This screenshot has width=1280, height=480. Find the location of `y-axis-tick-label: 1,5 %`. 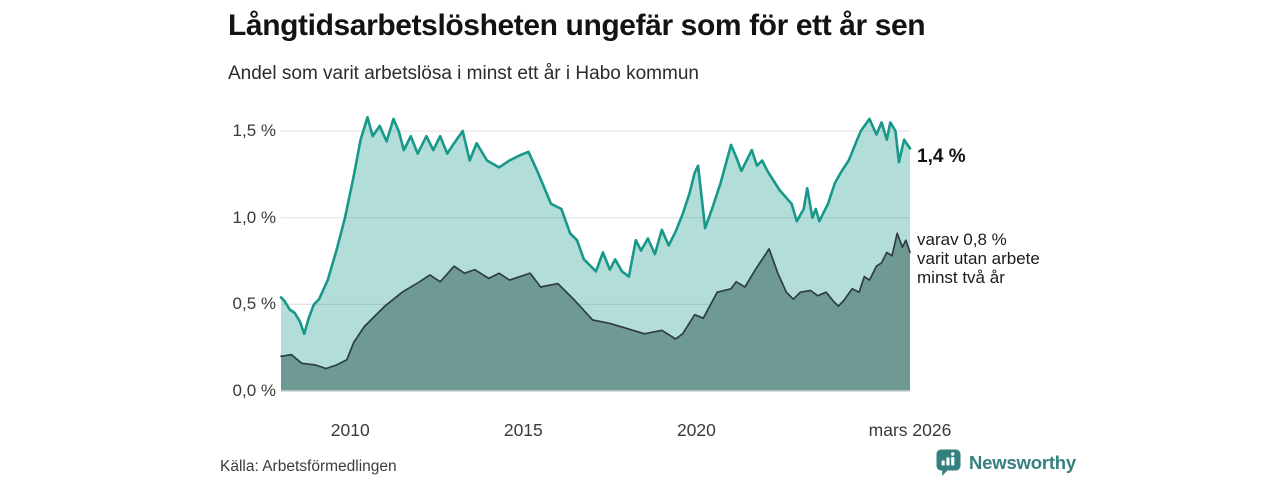

y-axis-tick-label: 1,5 % is located at coordinates (254, 131).